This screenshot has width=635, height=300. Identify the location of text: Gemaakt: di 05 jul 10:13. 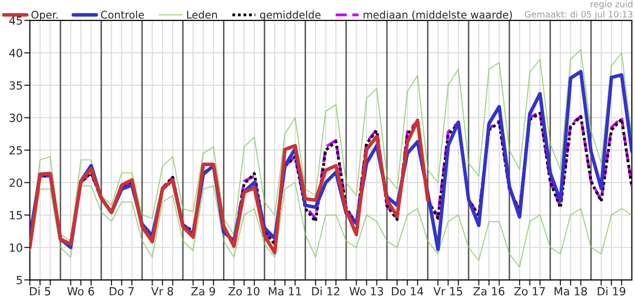
(578, 15).